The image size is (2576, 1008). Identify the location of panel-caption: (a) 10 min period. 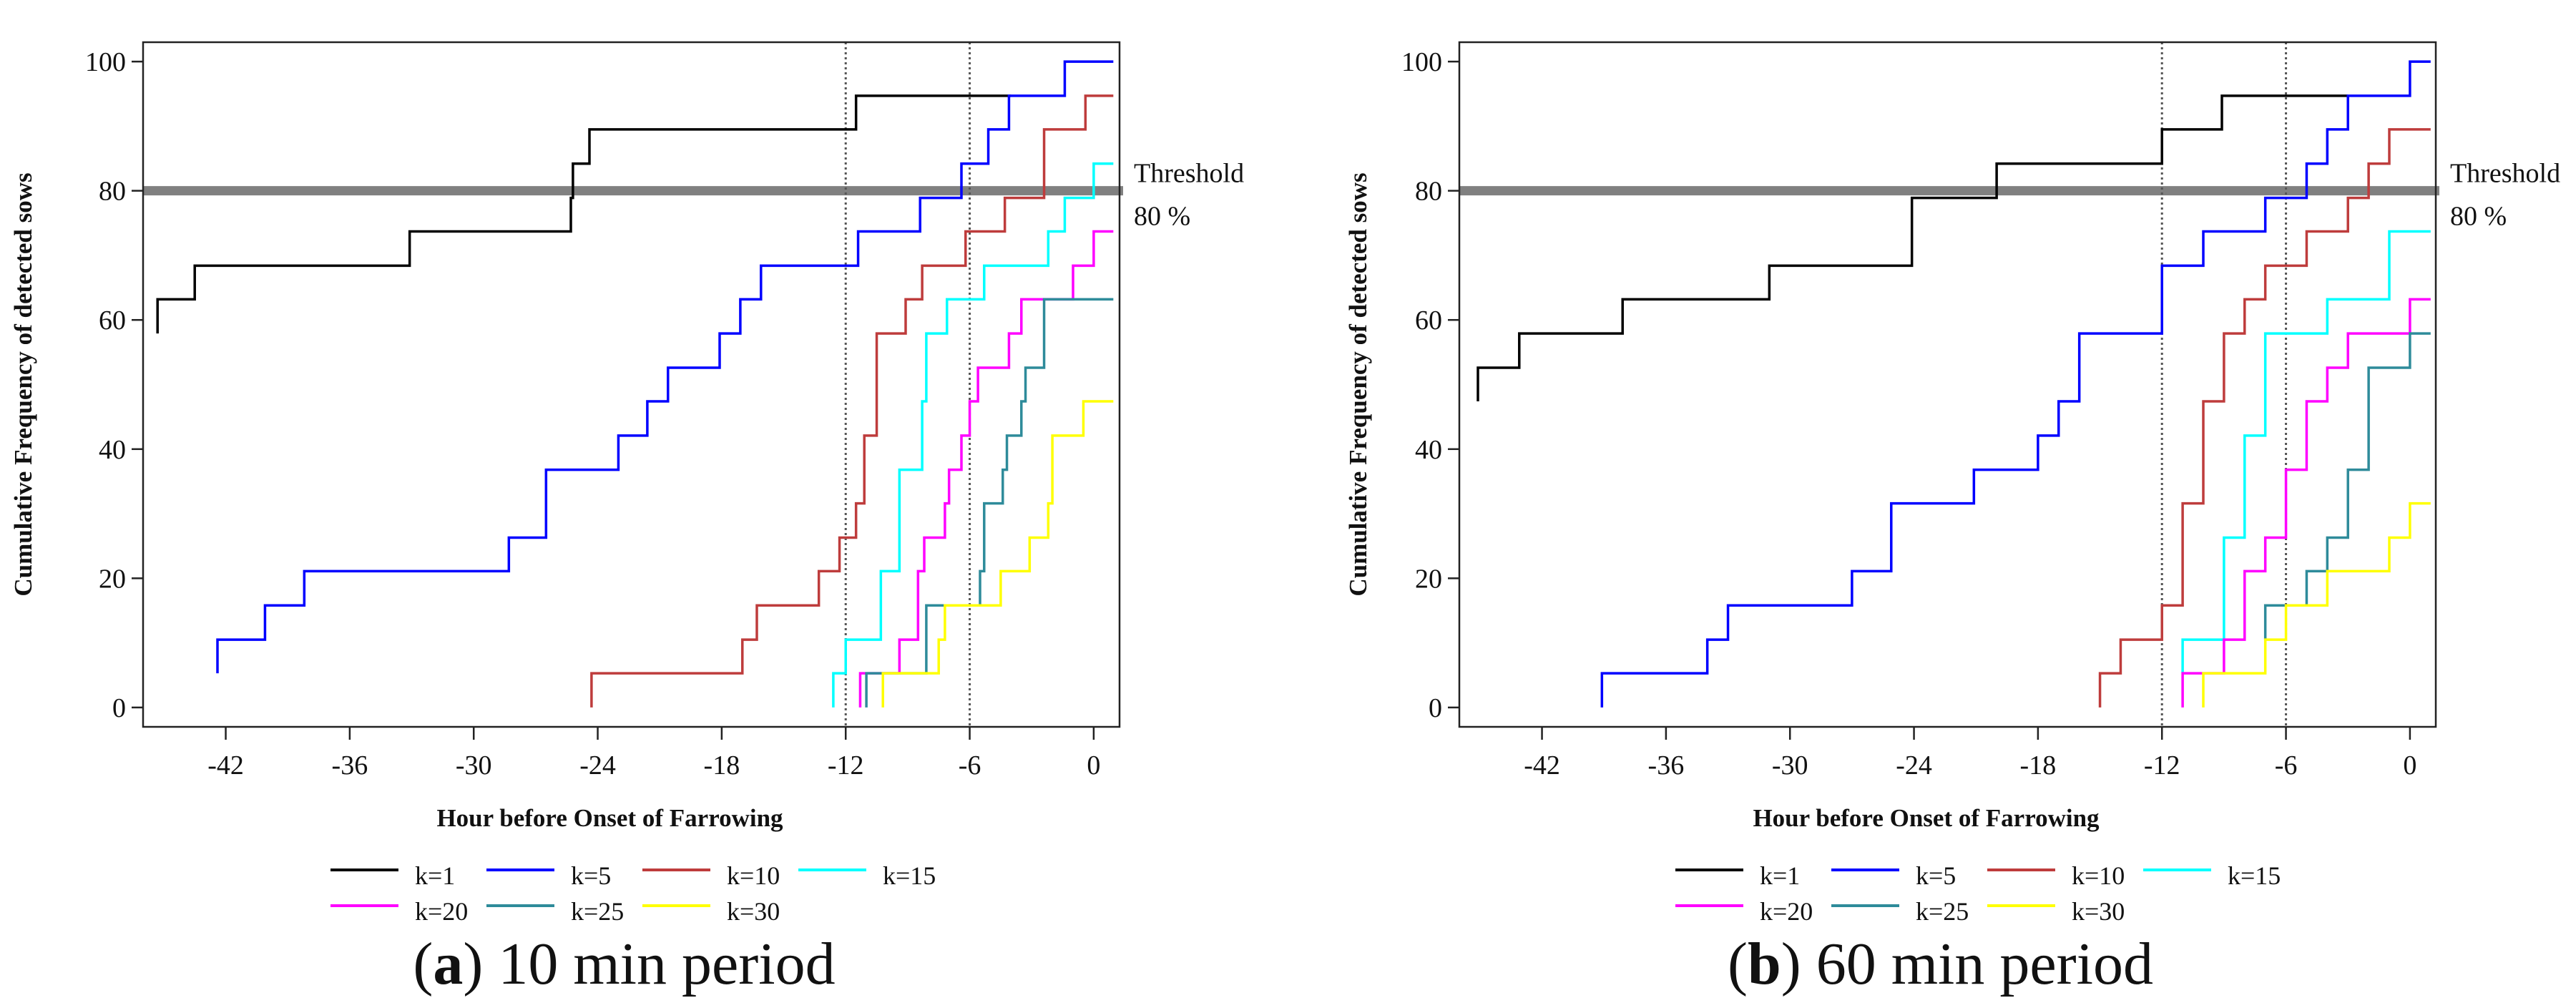
(624, 964).